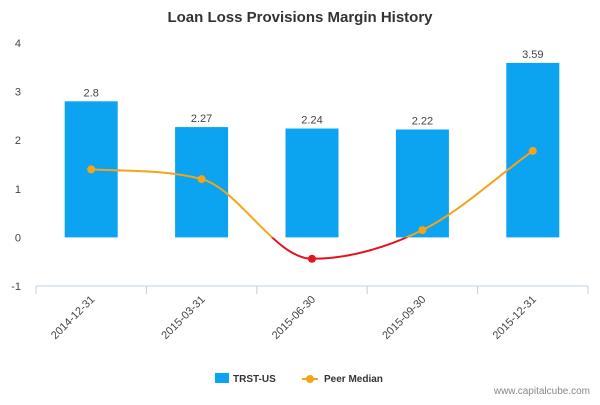 The height and width of the screenshot is (405, 600). What do you see at coordinates (532, 55) in the screenshot?
I see `bar-data-label: 3.59` at bounding box center [532, 55].